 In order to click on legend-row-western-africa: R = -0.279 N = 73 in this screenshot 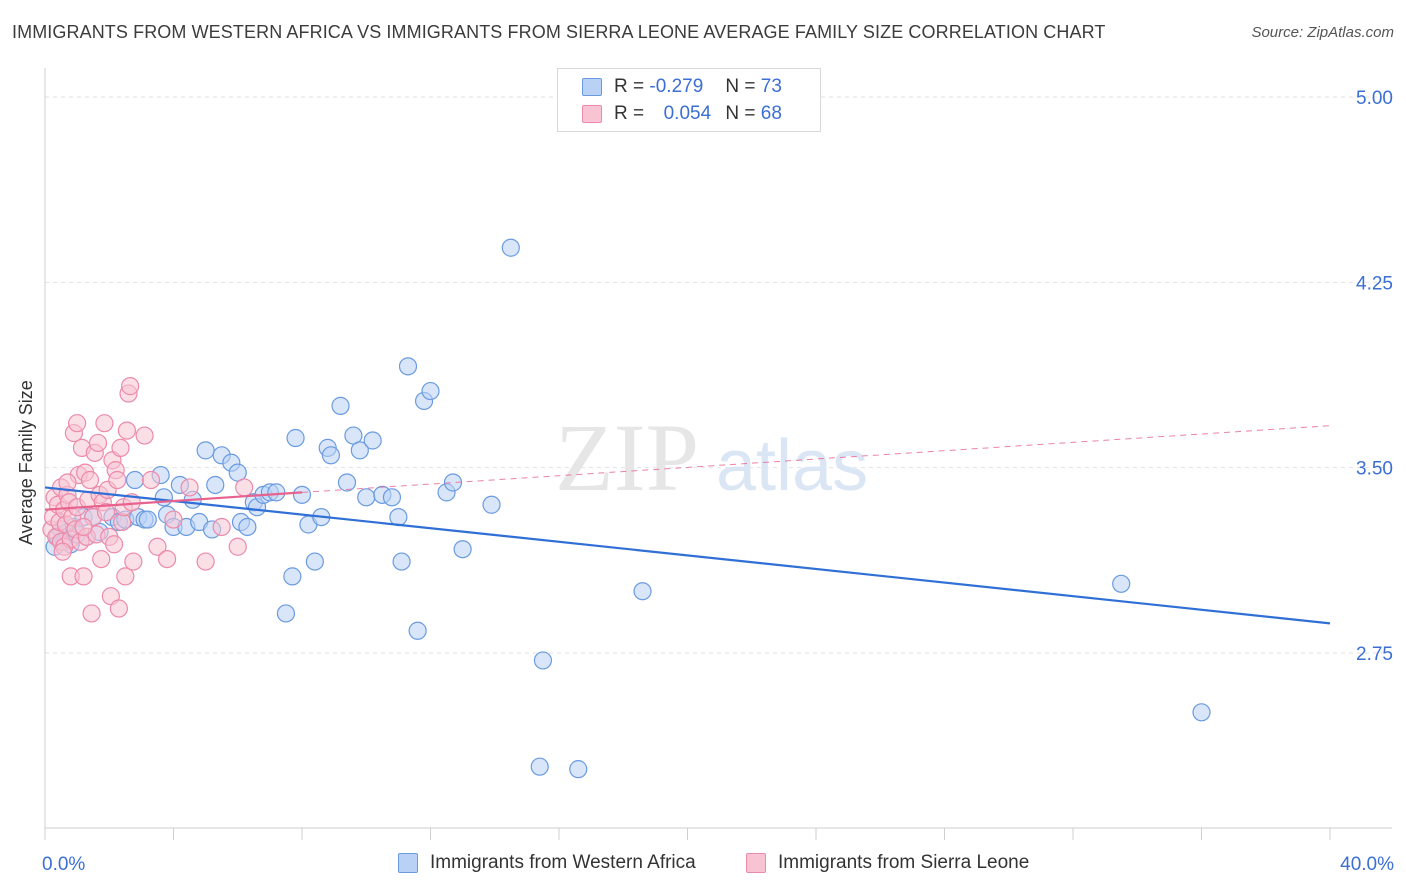, I will do `click(682, 87)`.